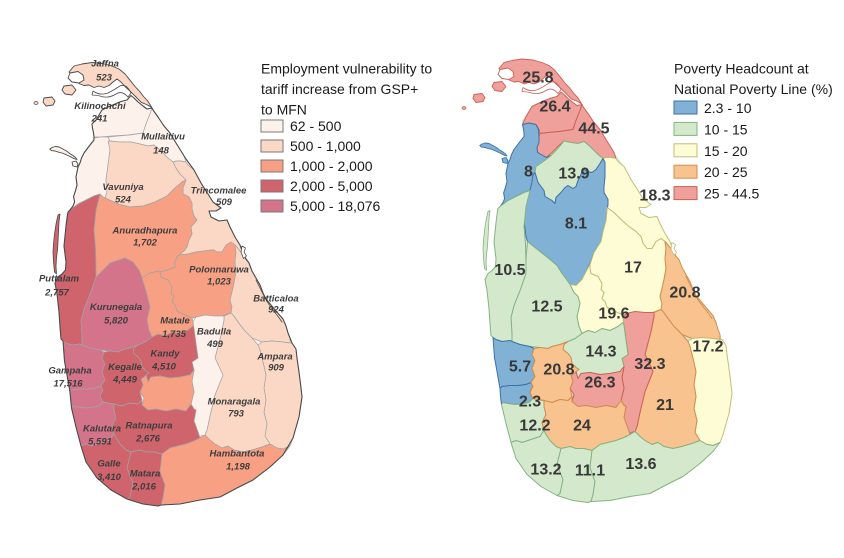 This screenshot has width=844, height=558. I want to click on svg-text: 13.6, so click(640, 464).